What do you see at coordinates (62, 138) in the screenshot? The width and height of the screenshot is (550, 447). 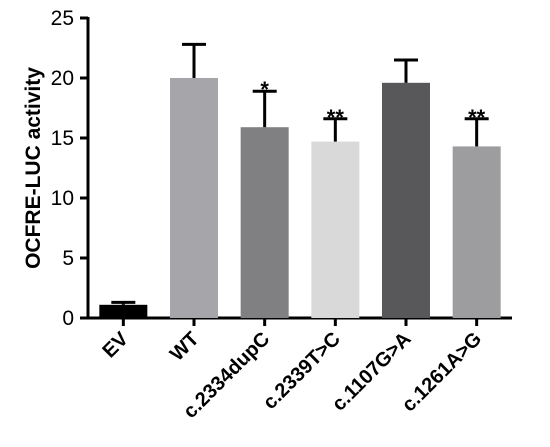 I see `y-tick-label: 15` at bounding box center [62, 138].